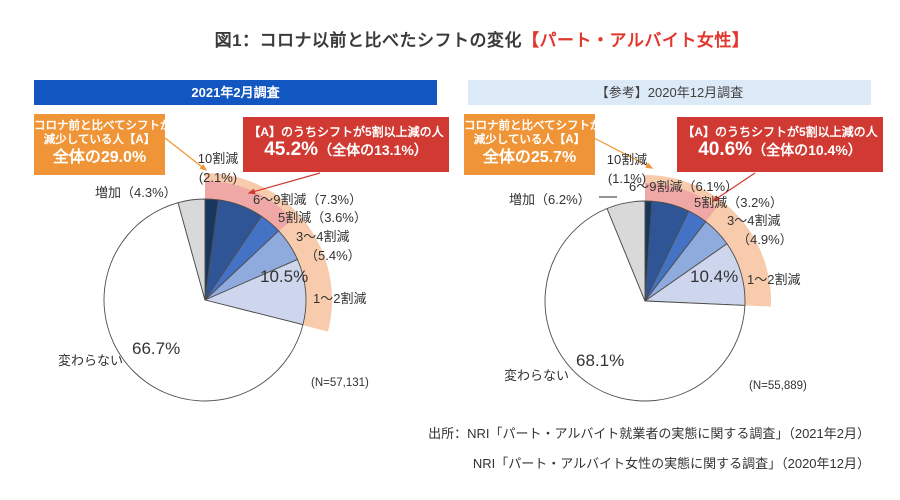  I want to click on callout-reduced-2021-line1: コロナ前と比べてシフトが, so click(103, 126).